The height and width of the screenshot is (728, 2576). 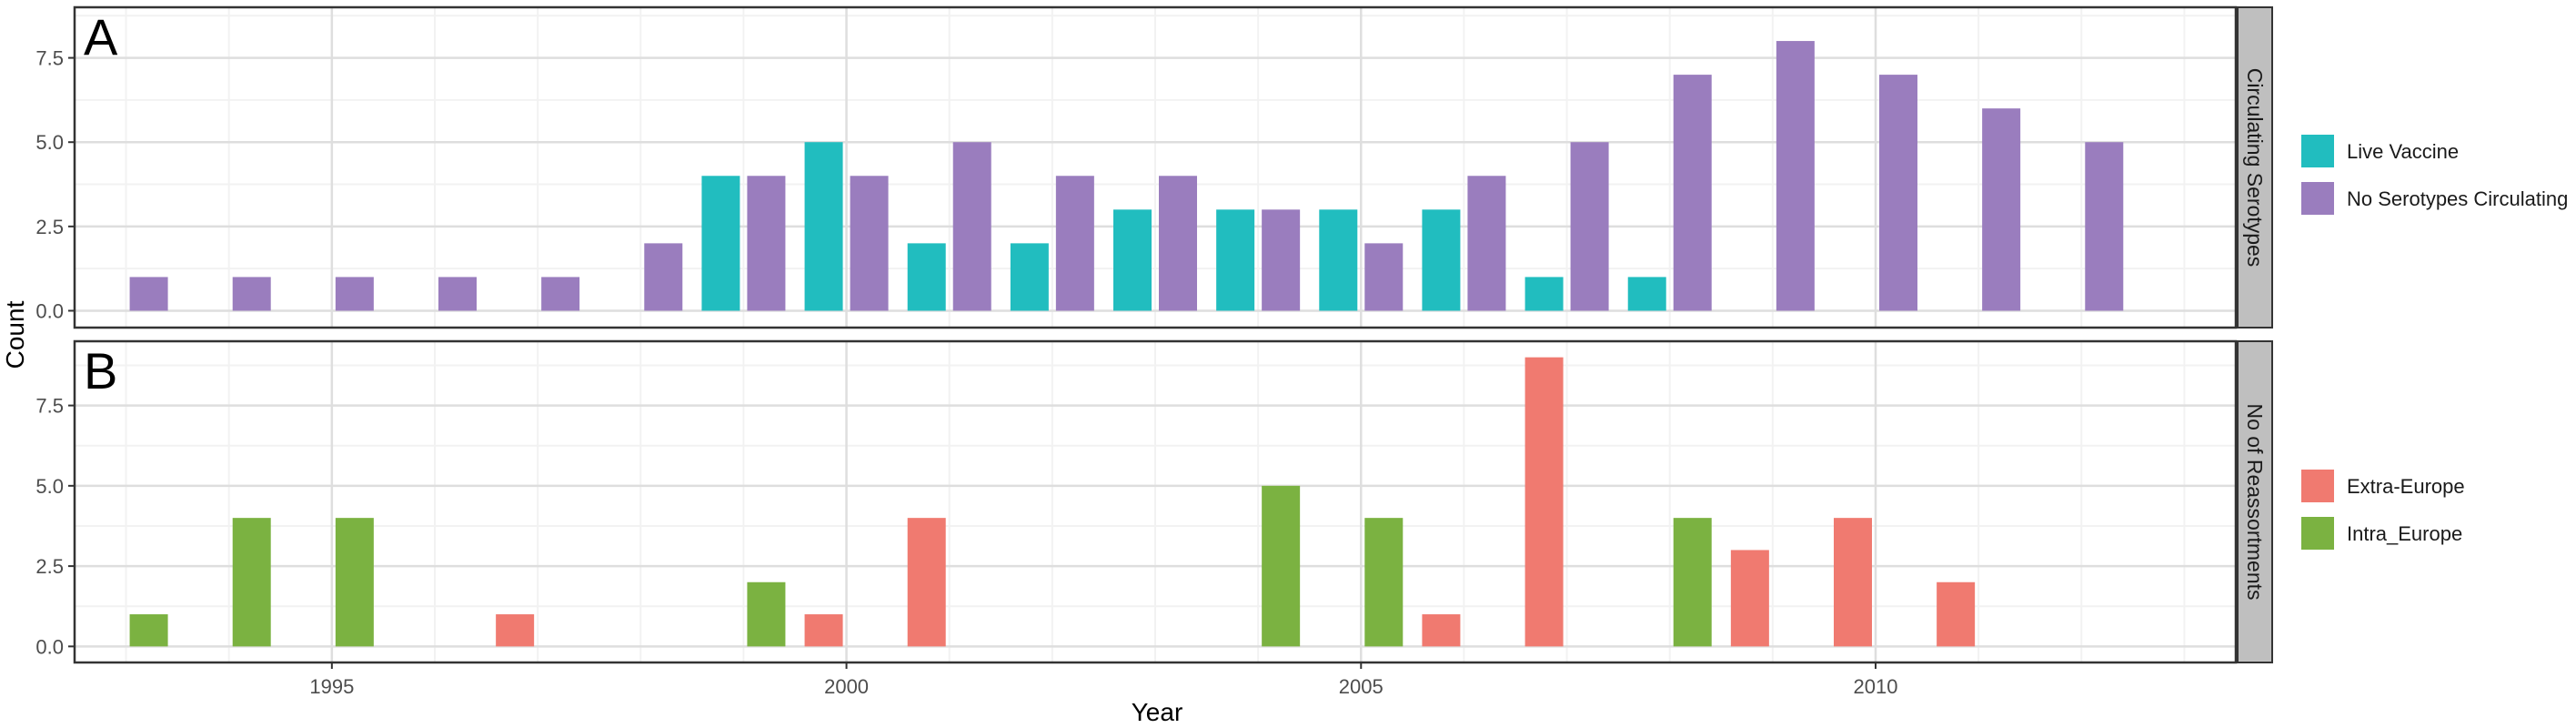 What do you see at coordinates (100, 371) in the screenshot?
I see `panel-letter: B` at bounding box center [100, 371].